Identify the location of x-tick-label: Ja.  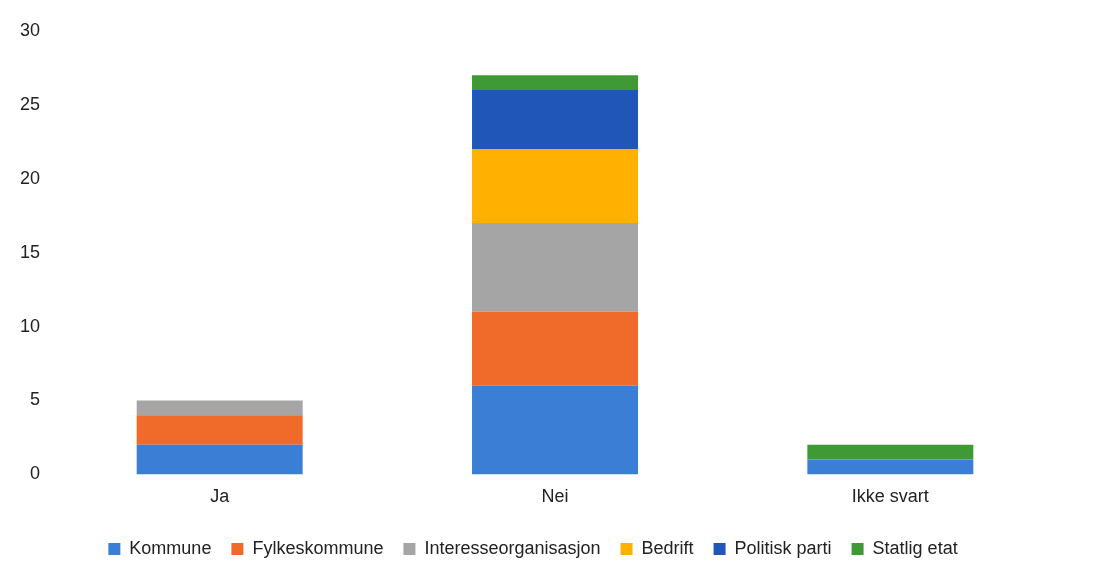
(220, 496).